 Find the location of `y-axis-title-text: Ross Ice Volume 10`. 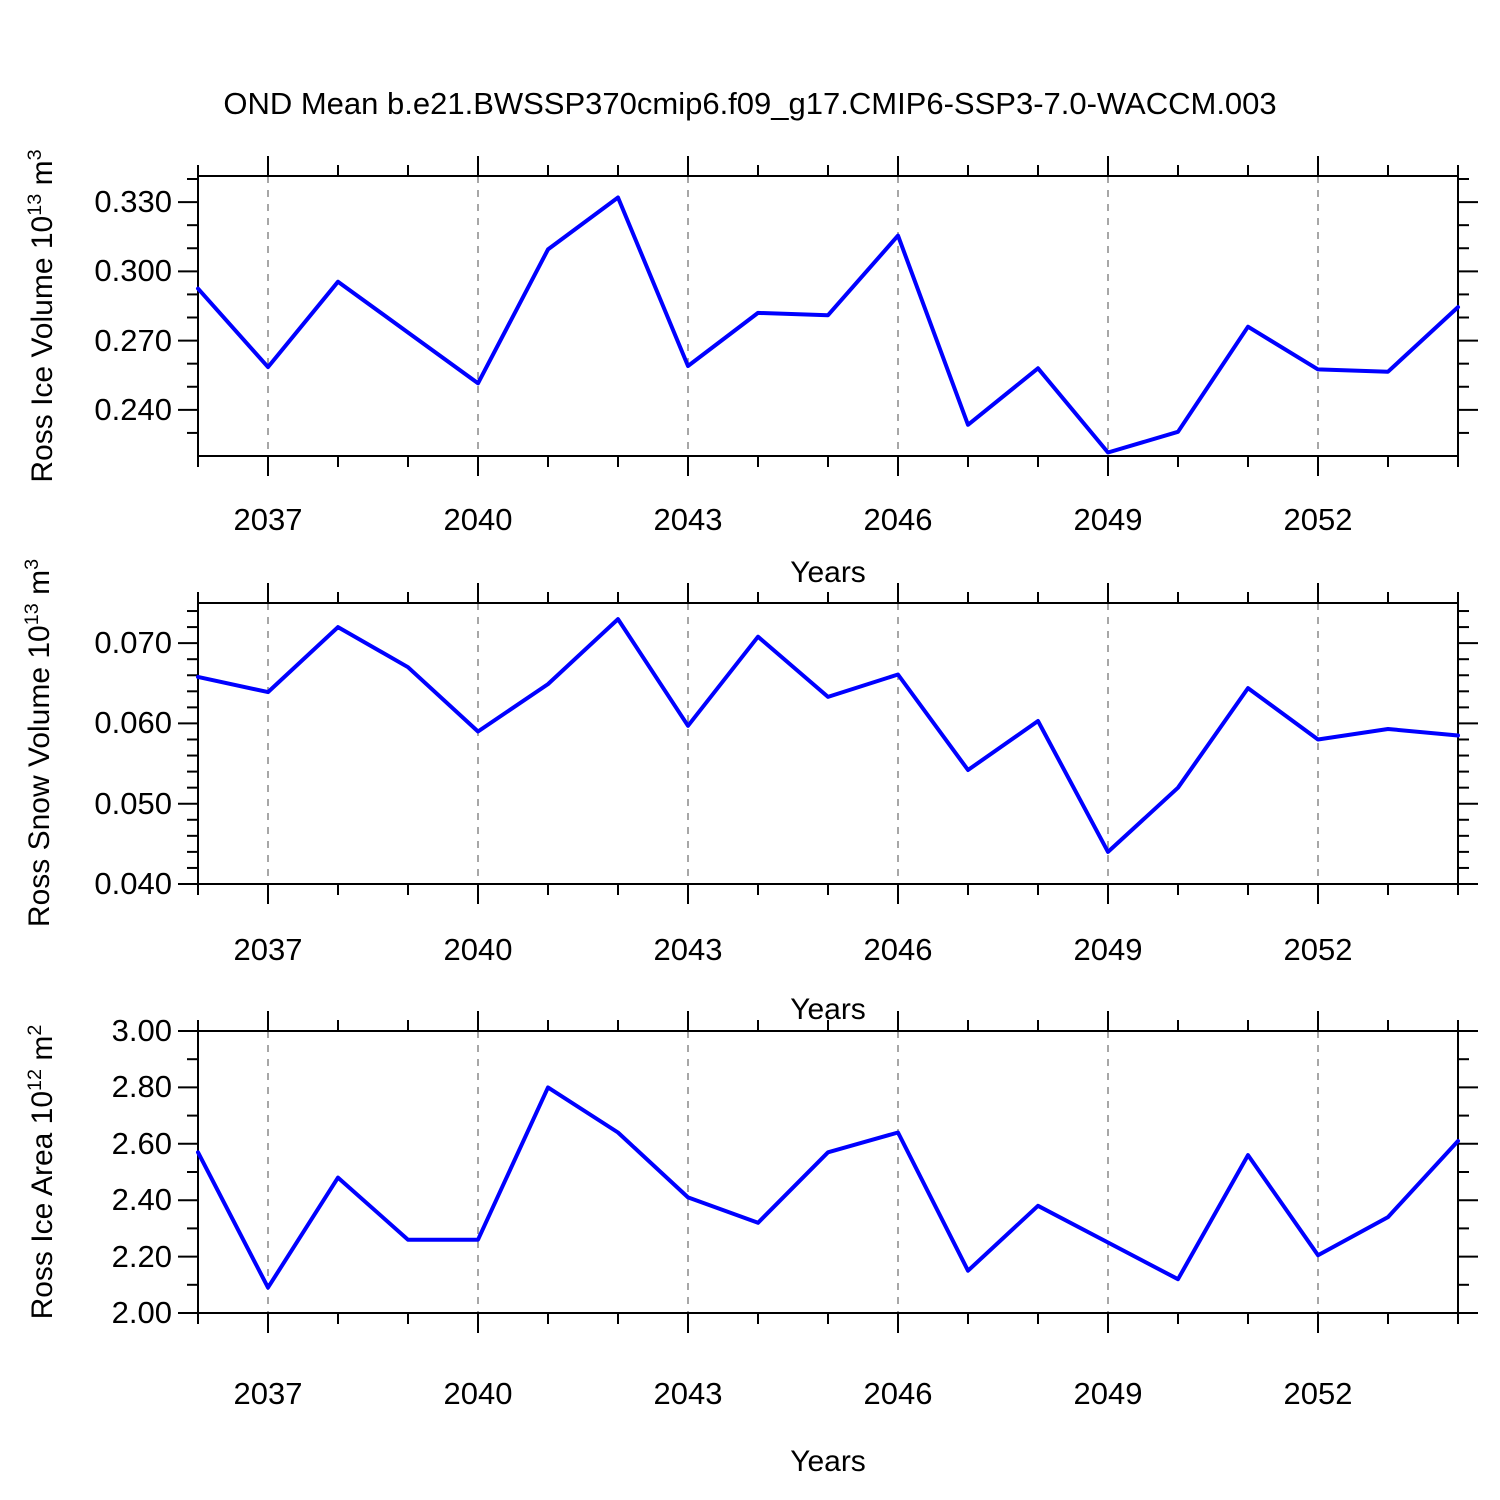

y-axis-title-text: Ross Ice Volume 10 is located at coordinates (42, 349).